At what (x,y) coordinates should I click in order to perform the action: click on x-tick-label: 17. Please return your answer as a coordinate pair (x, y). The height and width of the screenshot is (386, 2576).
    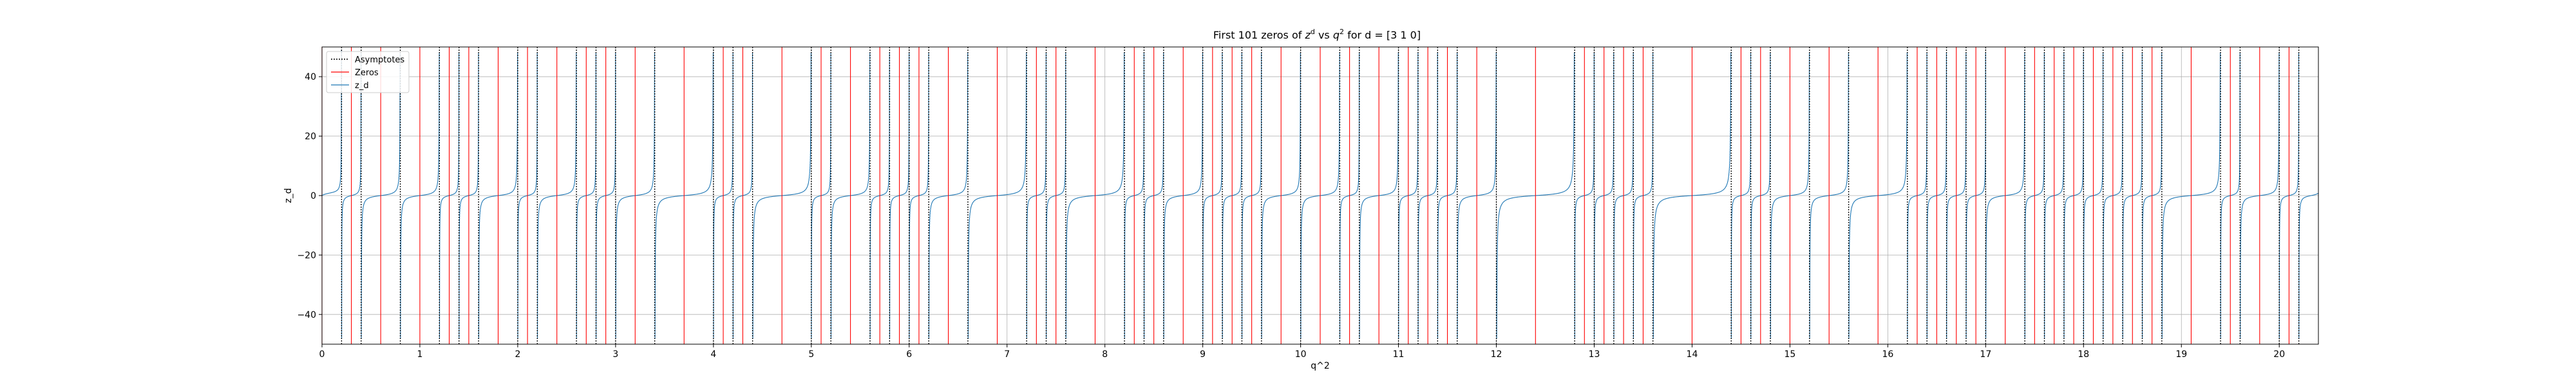
    Looking at the image, I should click on (1985, 354).